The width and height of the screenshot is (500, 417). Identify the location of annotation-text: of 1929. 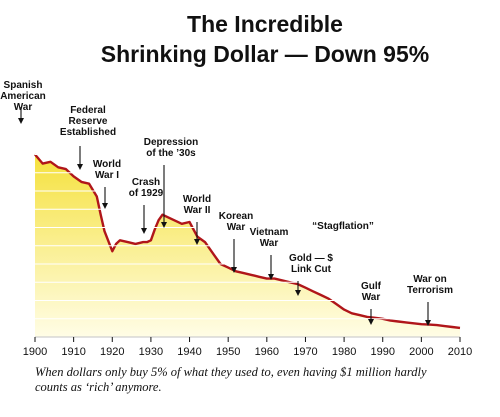
(146, 193).